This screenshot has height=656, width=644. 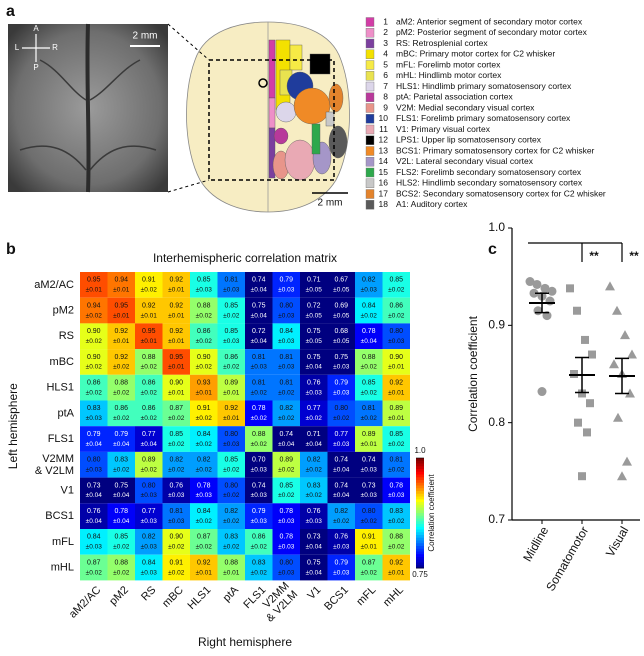 I want to click on cell-value: 0.81, so click(x=259, y=382).